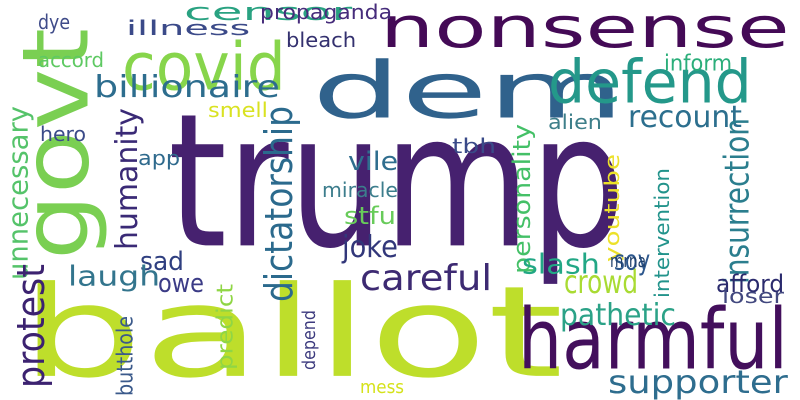 The image size is (800, 400). What do you see at coordinates (18, 193) in the screenshot?
I see `word-unnecessary: unnecessary` at bounding box center [18, 193].